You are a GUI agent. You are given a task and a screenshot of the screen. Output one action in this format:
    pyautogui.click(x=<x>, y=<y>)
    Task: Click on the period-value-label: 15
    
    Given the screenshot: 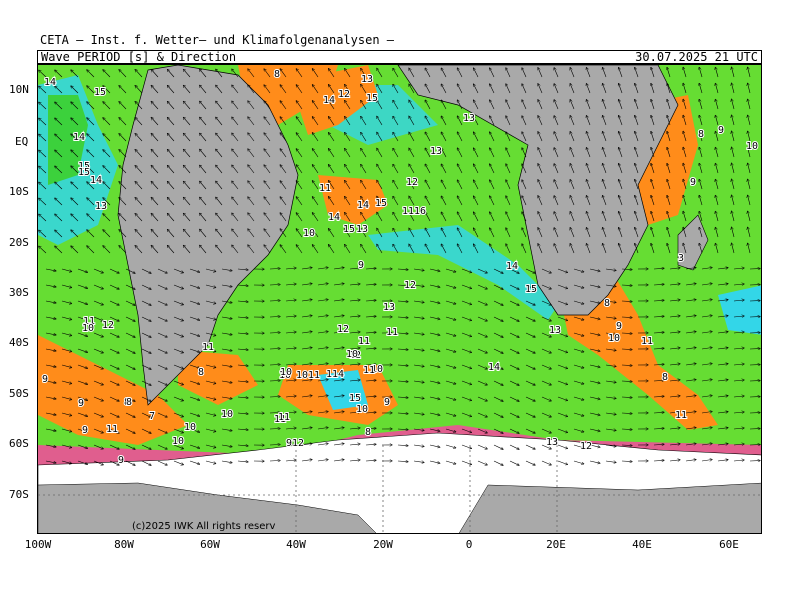 What is the action you would take?
    pyautogui.click(x=372, y=98)
    